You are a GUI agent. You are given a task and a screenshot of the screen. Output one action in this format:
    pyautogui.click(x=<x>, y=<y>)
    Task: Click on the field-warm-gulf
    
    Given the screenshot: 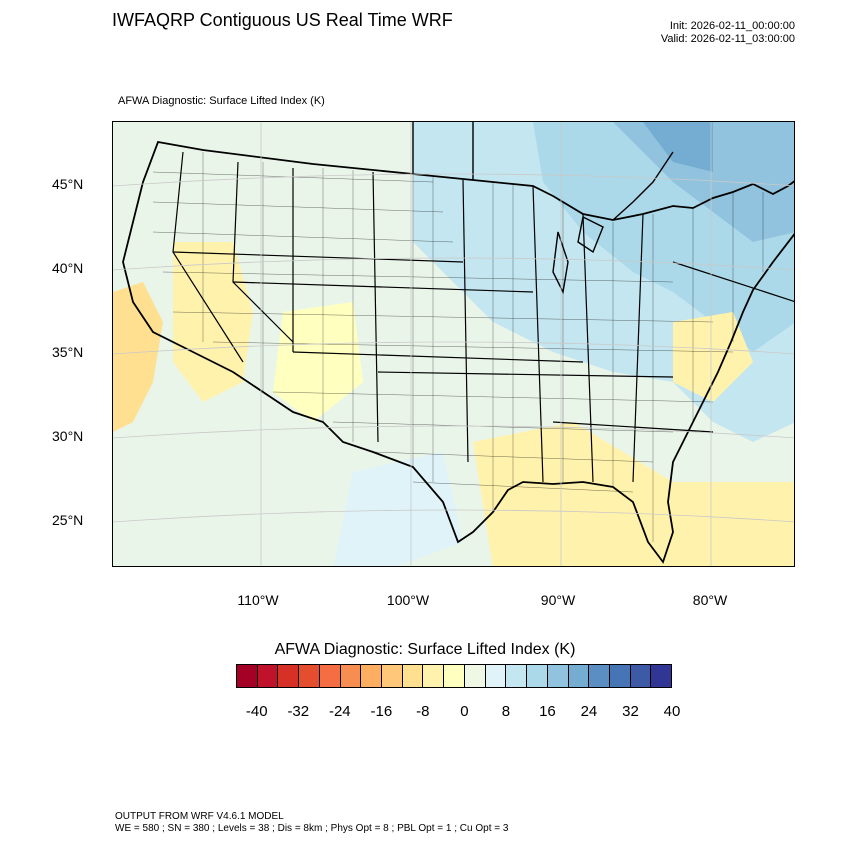 What is the action you would take?
    pyautogui.click(x=633, y=494)
    